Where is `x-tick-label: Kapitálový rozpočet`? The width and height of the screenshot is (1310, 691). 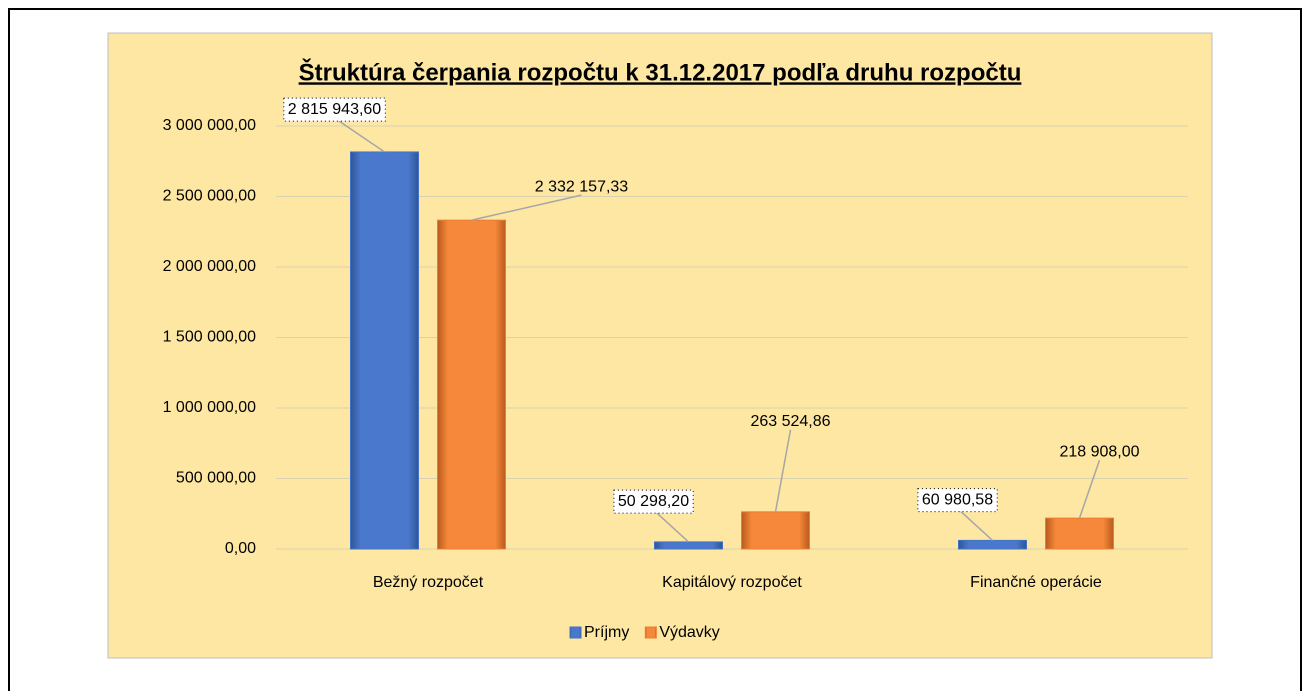
x-tick-label: Kapitálový rozpočet is located at coordinates (732, 582).